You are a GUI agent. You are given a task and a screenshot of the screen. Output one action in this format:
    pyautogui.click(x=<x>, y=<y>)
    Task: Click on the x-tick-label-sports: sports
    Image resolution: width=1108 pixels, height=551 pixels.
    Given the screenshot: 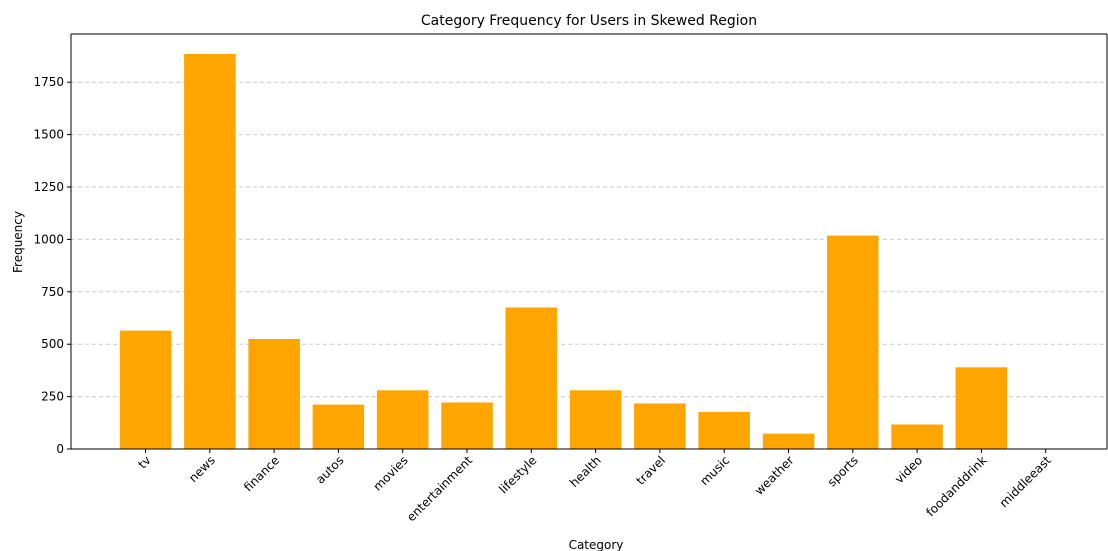 What is the action you would take?
    pyautogui.click(x=843, y=471)
    